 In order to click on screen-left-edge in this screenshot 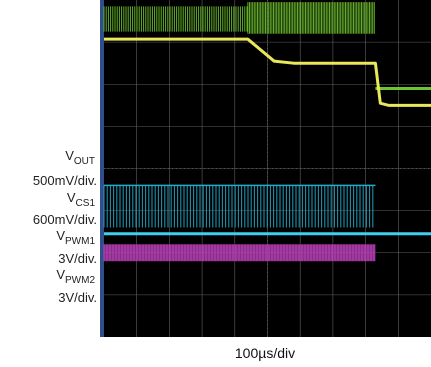, I will do `click(102, 168)`.